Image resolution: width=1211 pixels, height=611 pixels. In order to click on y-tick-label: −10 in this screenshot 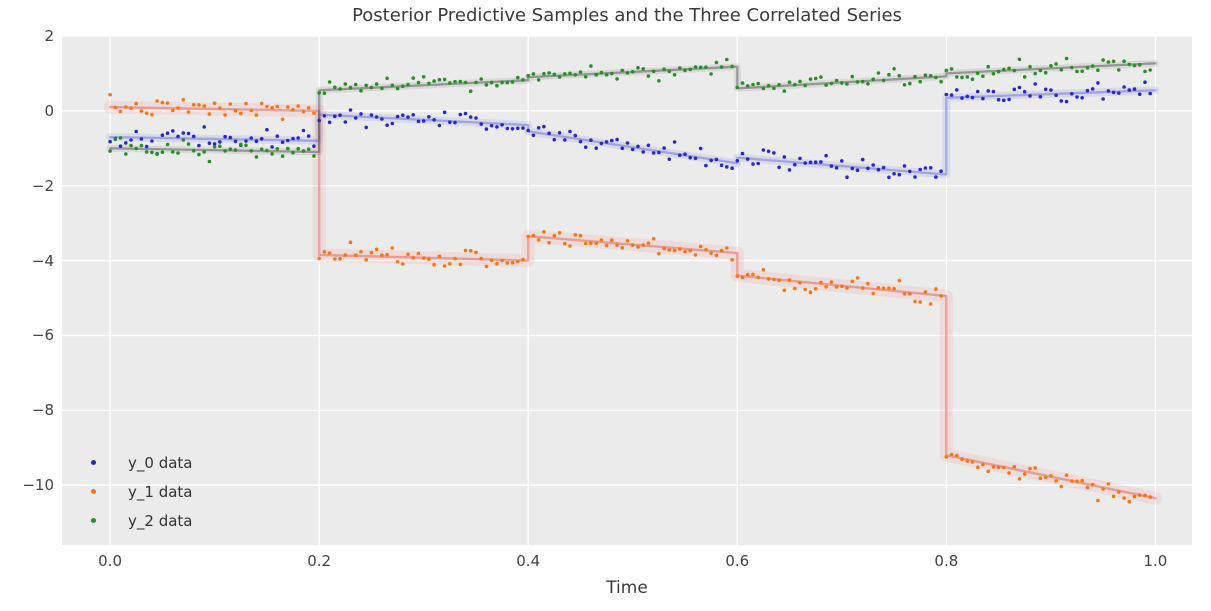, I will do `click(38, 485)`.